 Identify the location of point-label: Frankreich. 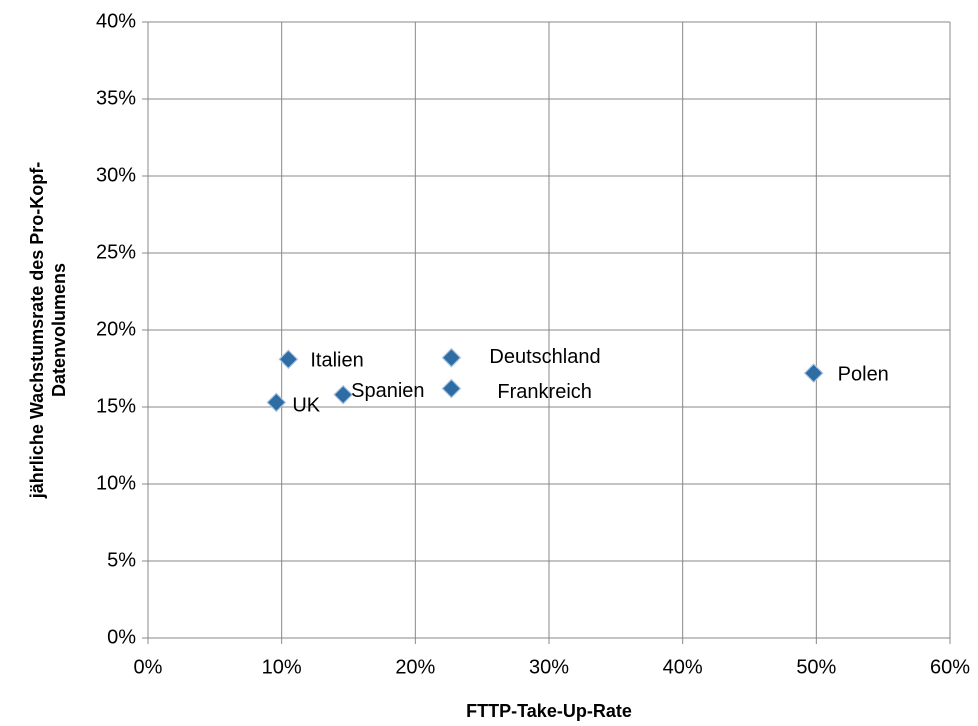
(544, 392).